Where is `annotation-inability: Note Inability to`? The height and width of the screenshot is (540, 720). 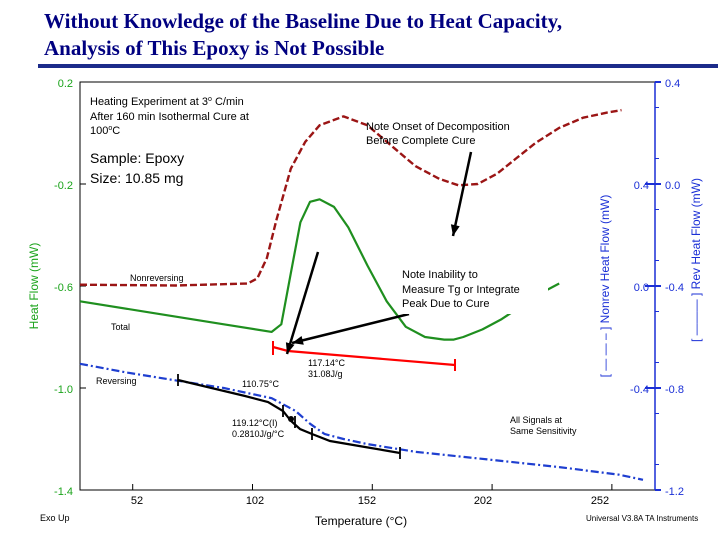 annotation-inability: Note Inability to is located at coordinates (440, 275).